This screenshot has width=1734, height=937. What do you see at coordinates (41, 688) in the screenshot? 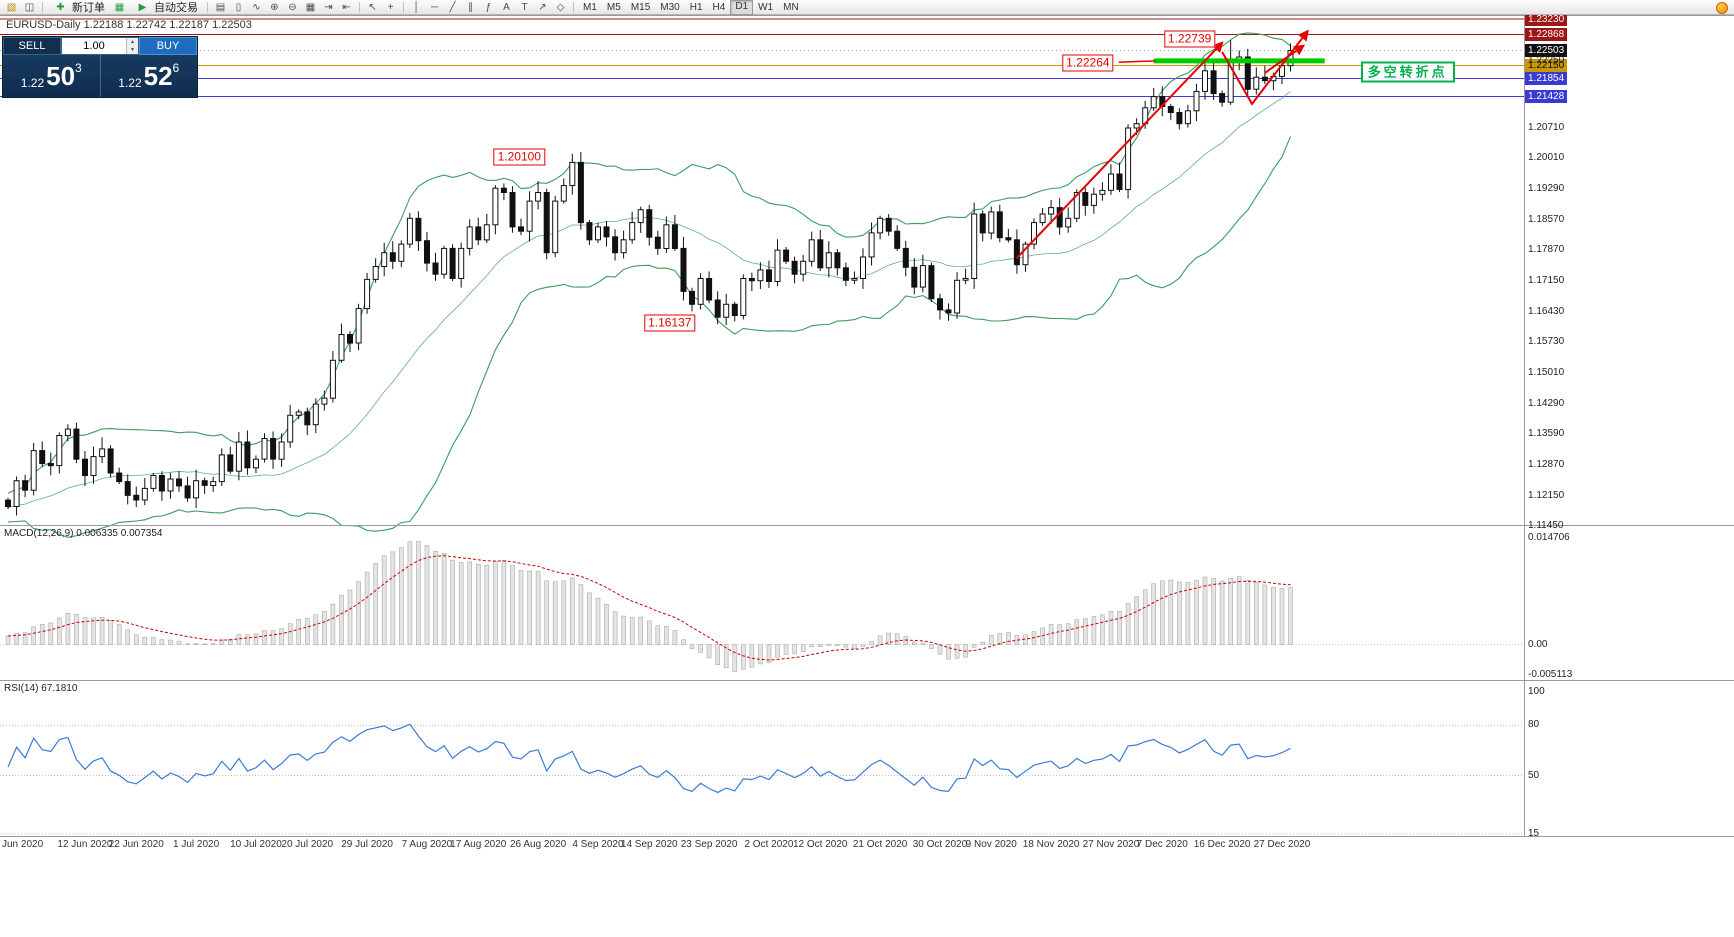
I see `rsi-title: RSI(14) 67.1810` at bounding box center [41, 688].